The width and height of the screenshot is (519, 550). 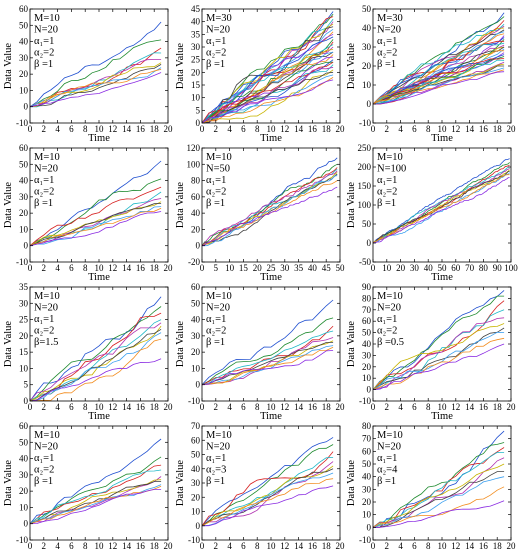 What do you see at coordinates (46, 342) in the screenshot?
I see `parameter-annotation: β=1.5` at bounding box center [46, 342].